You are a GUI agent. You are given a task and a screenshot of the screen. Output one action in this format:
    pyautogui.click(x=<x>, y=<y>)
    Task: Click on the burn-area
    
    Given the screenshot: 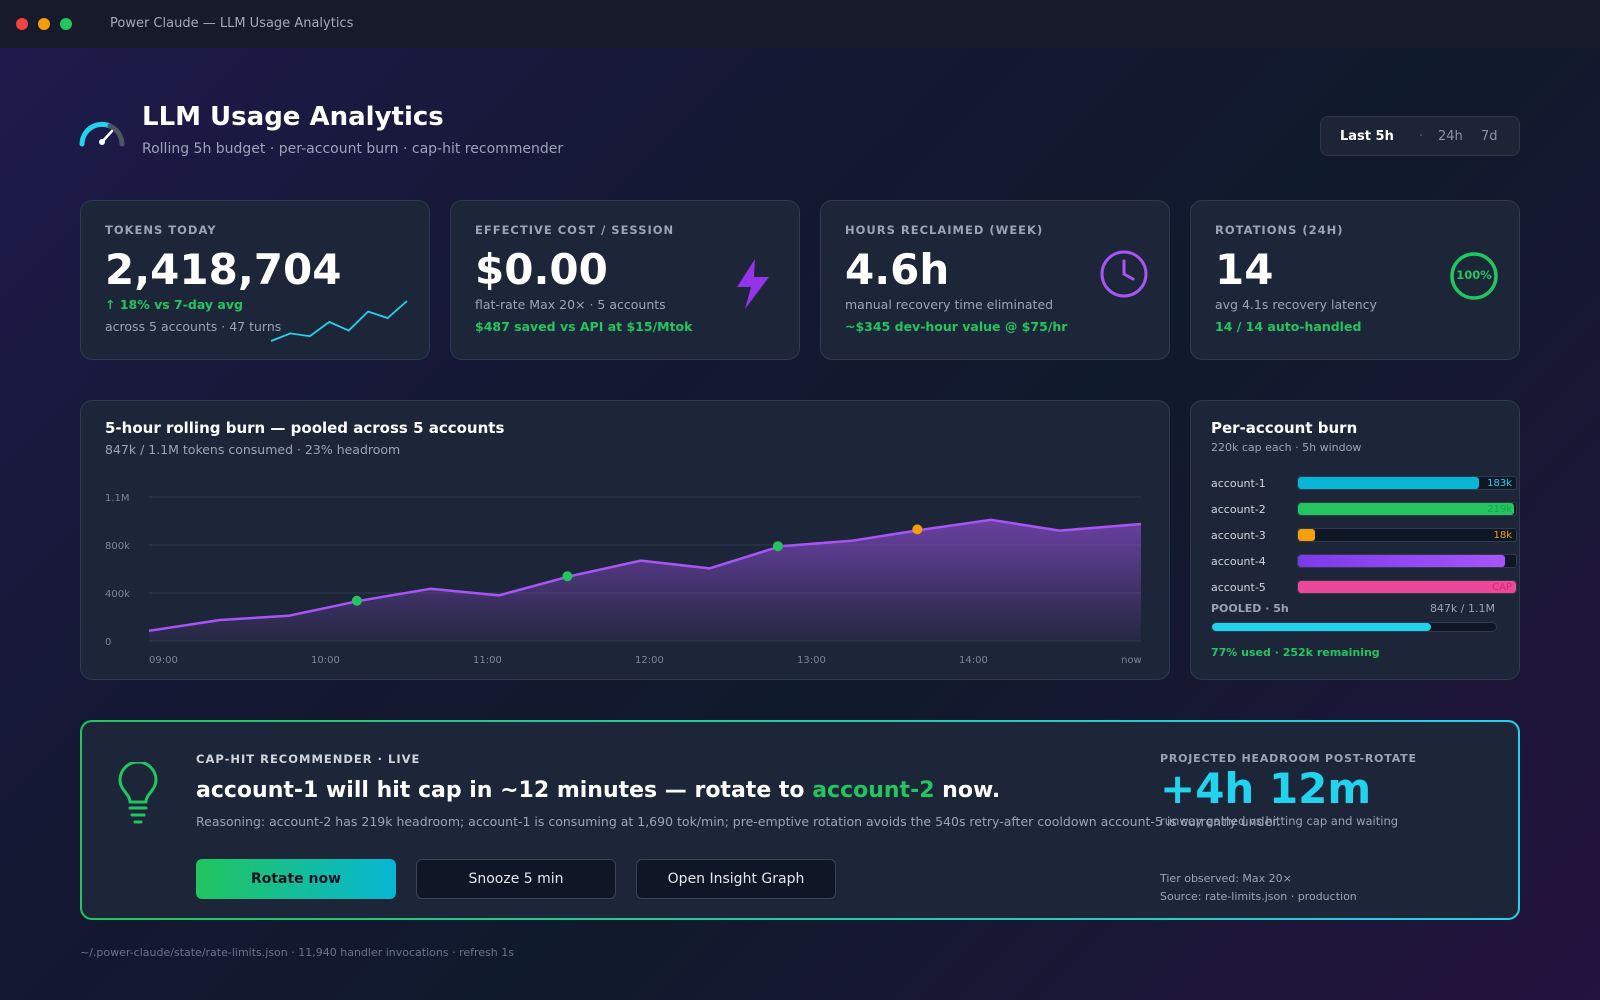 What is the action you would take?
    pyautogui.click(x=645, y=580)
    